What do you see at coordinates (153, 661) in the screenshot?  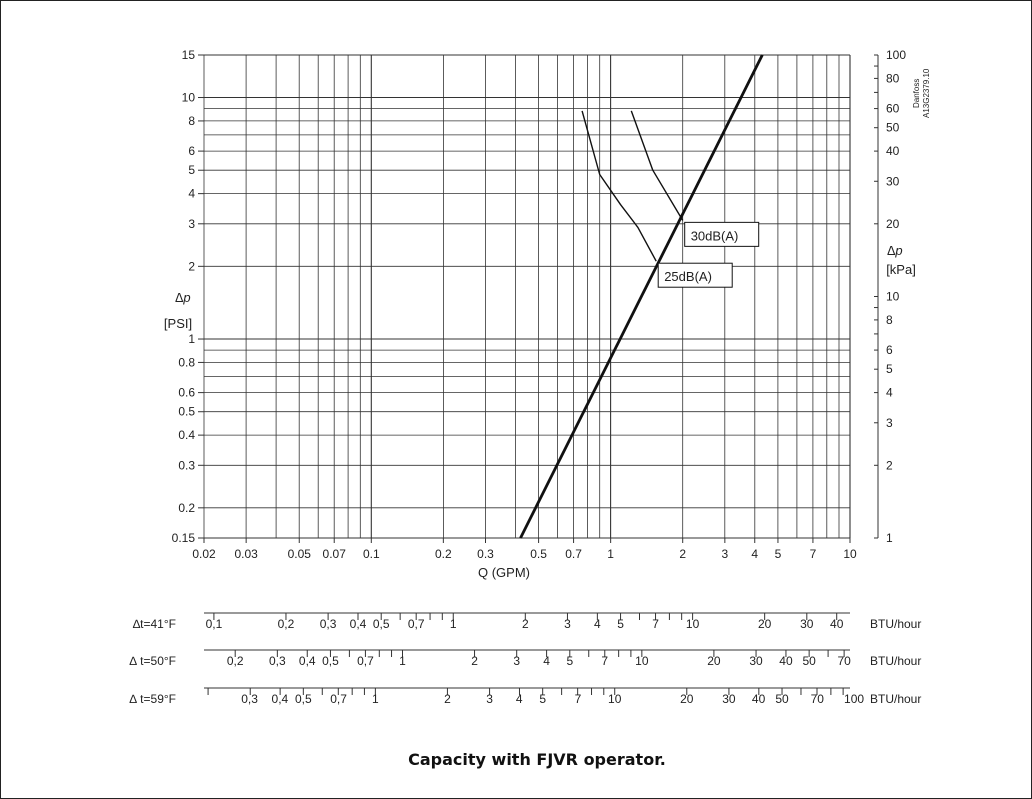 I see `btu-scale-label: ∆ t=50°F` at bounding box center [153, 661].